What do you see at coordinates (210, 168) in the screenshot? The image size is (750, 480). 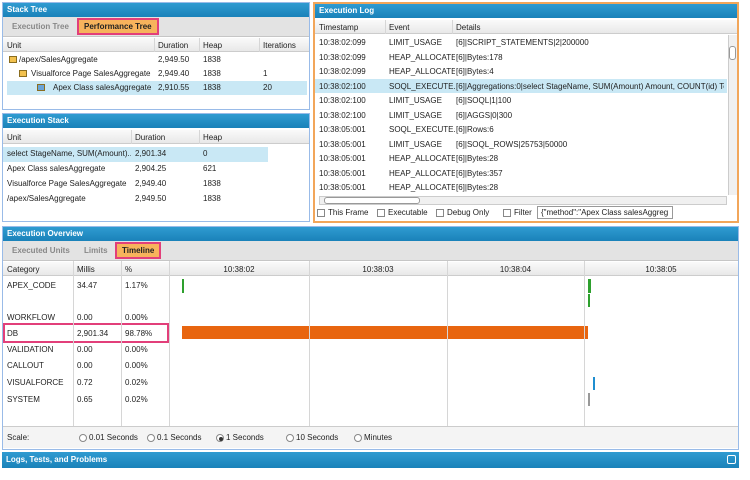 I see `cell: 621` at bounding box center [210, 168].